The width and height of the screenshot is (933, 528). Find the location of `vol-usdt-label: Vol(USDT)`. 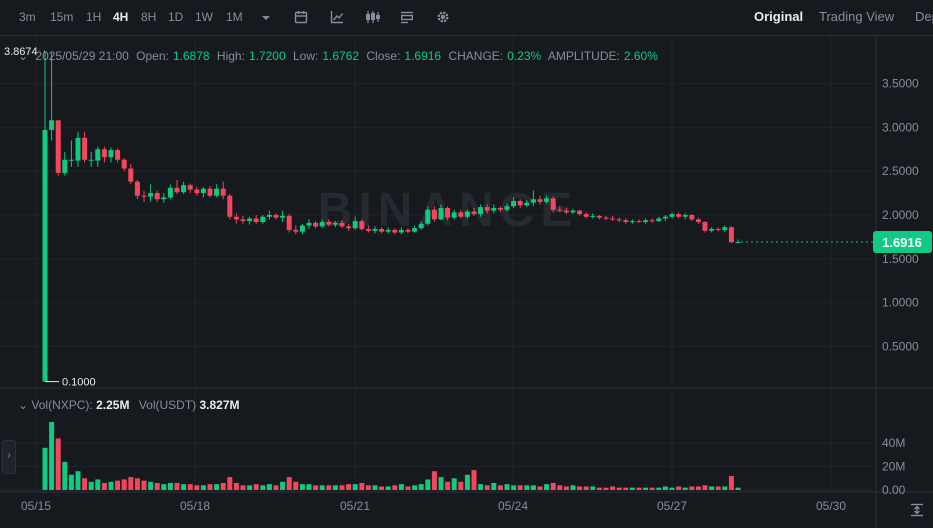

vol-usdt-label: Vol(USDT) is located at coordinates (167, 405).